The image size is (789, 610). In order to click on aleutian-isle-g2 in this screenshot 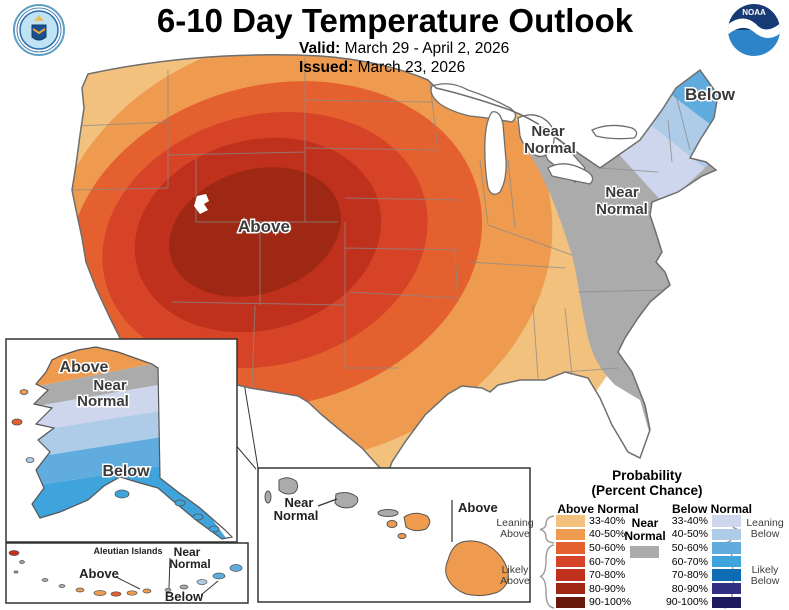, I will do `click(16, 572)`.